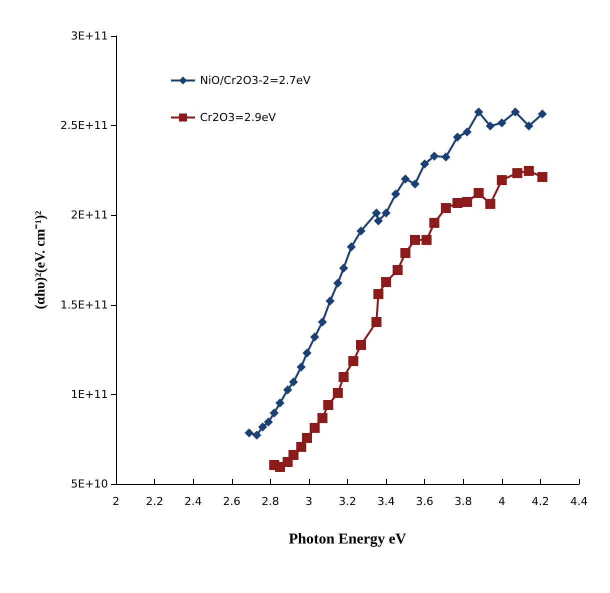 This screenshot has width=610, height=593. What do you see at coordinates (116, 501) in the screenshot?
I see `x-tick-label: 2` at bounding box center [116, 501].